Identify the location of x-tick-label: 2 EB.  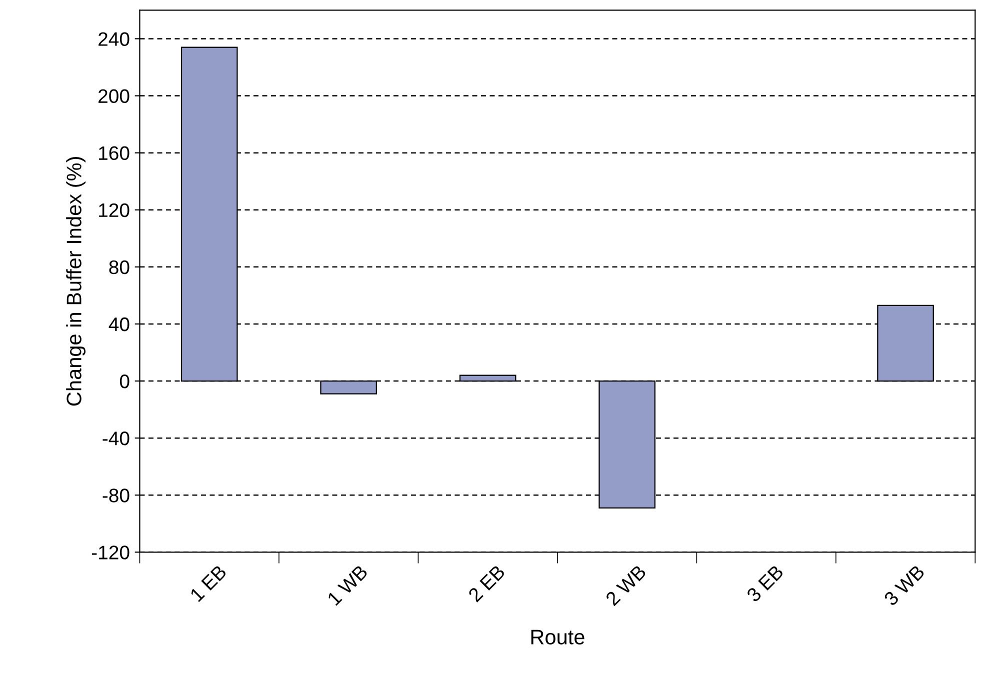
(487, 583).